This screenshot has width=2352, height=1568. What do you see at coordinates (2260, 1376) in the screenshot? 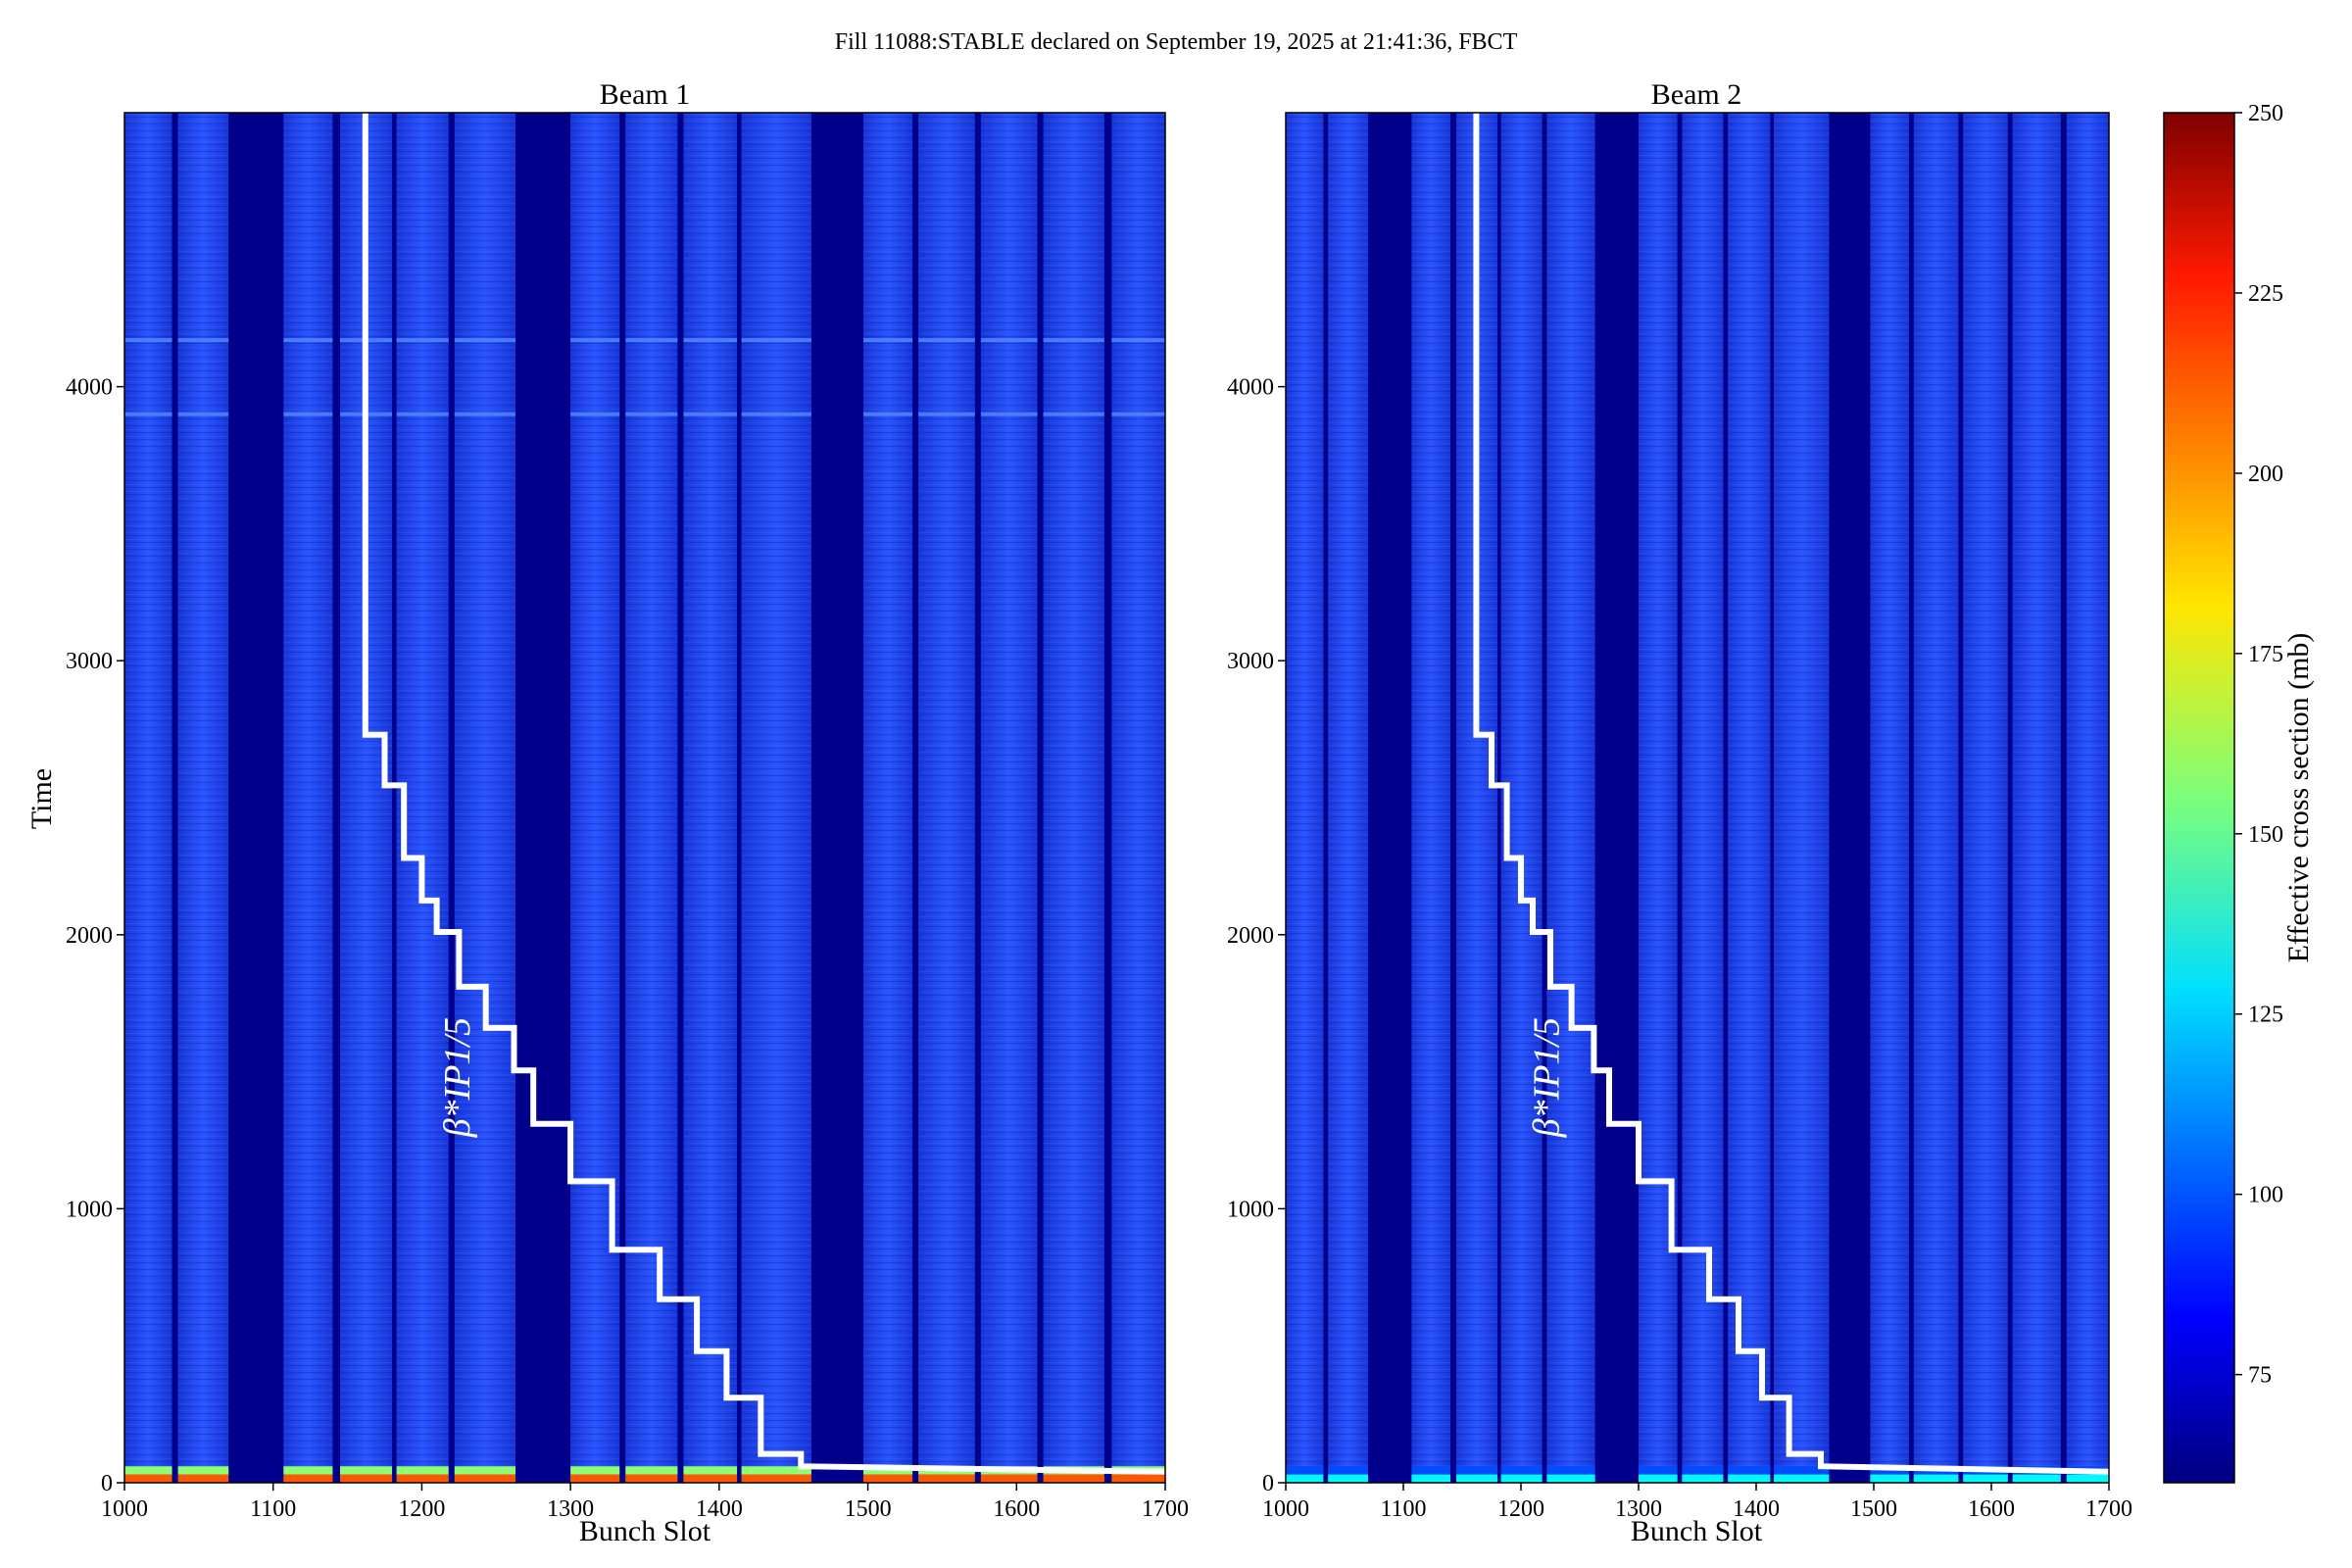
I see `colorbar-tick-label: 75` at bounding box center [2260, 1376].